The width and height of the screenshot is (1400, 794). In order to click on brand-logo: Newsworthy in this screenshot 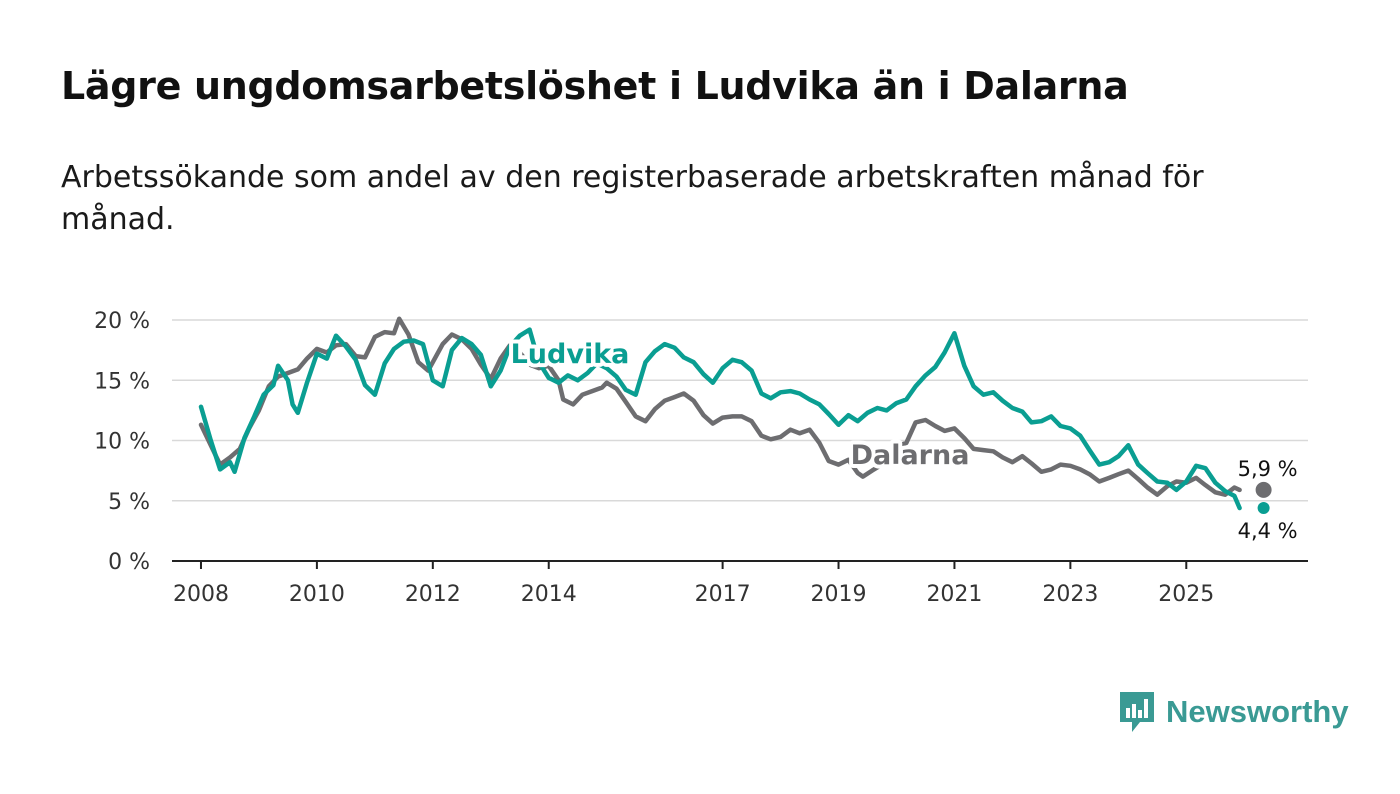, I will do `click(1233, 712)`.